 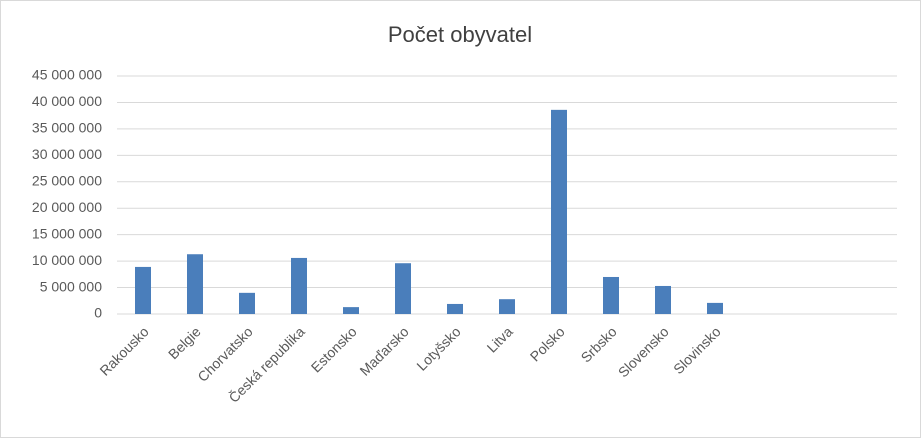 I want to click on y-tick-label: 15 000 000, so click(x=67, y=233).